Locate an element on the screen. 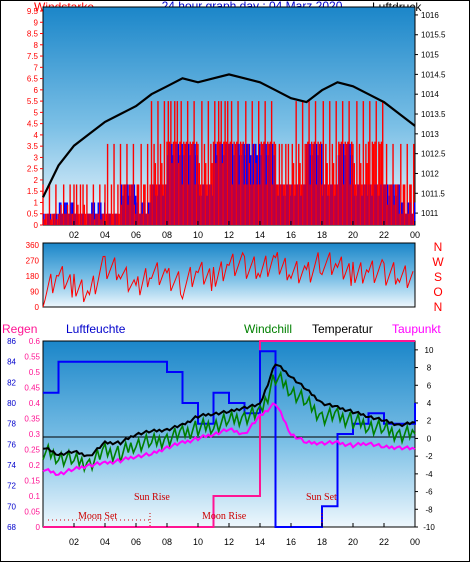 The width and height of the screenshot is (470, 562). compass-label: O is located at coordinates (437, 292).